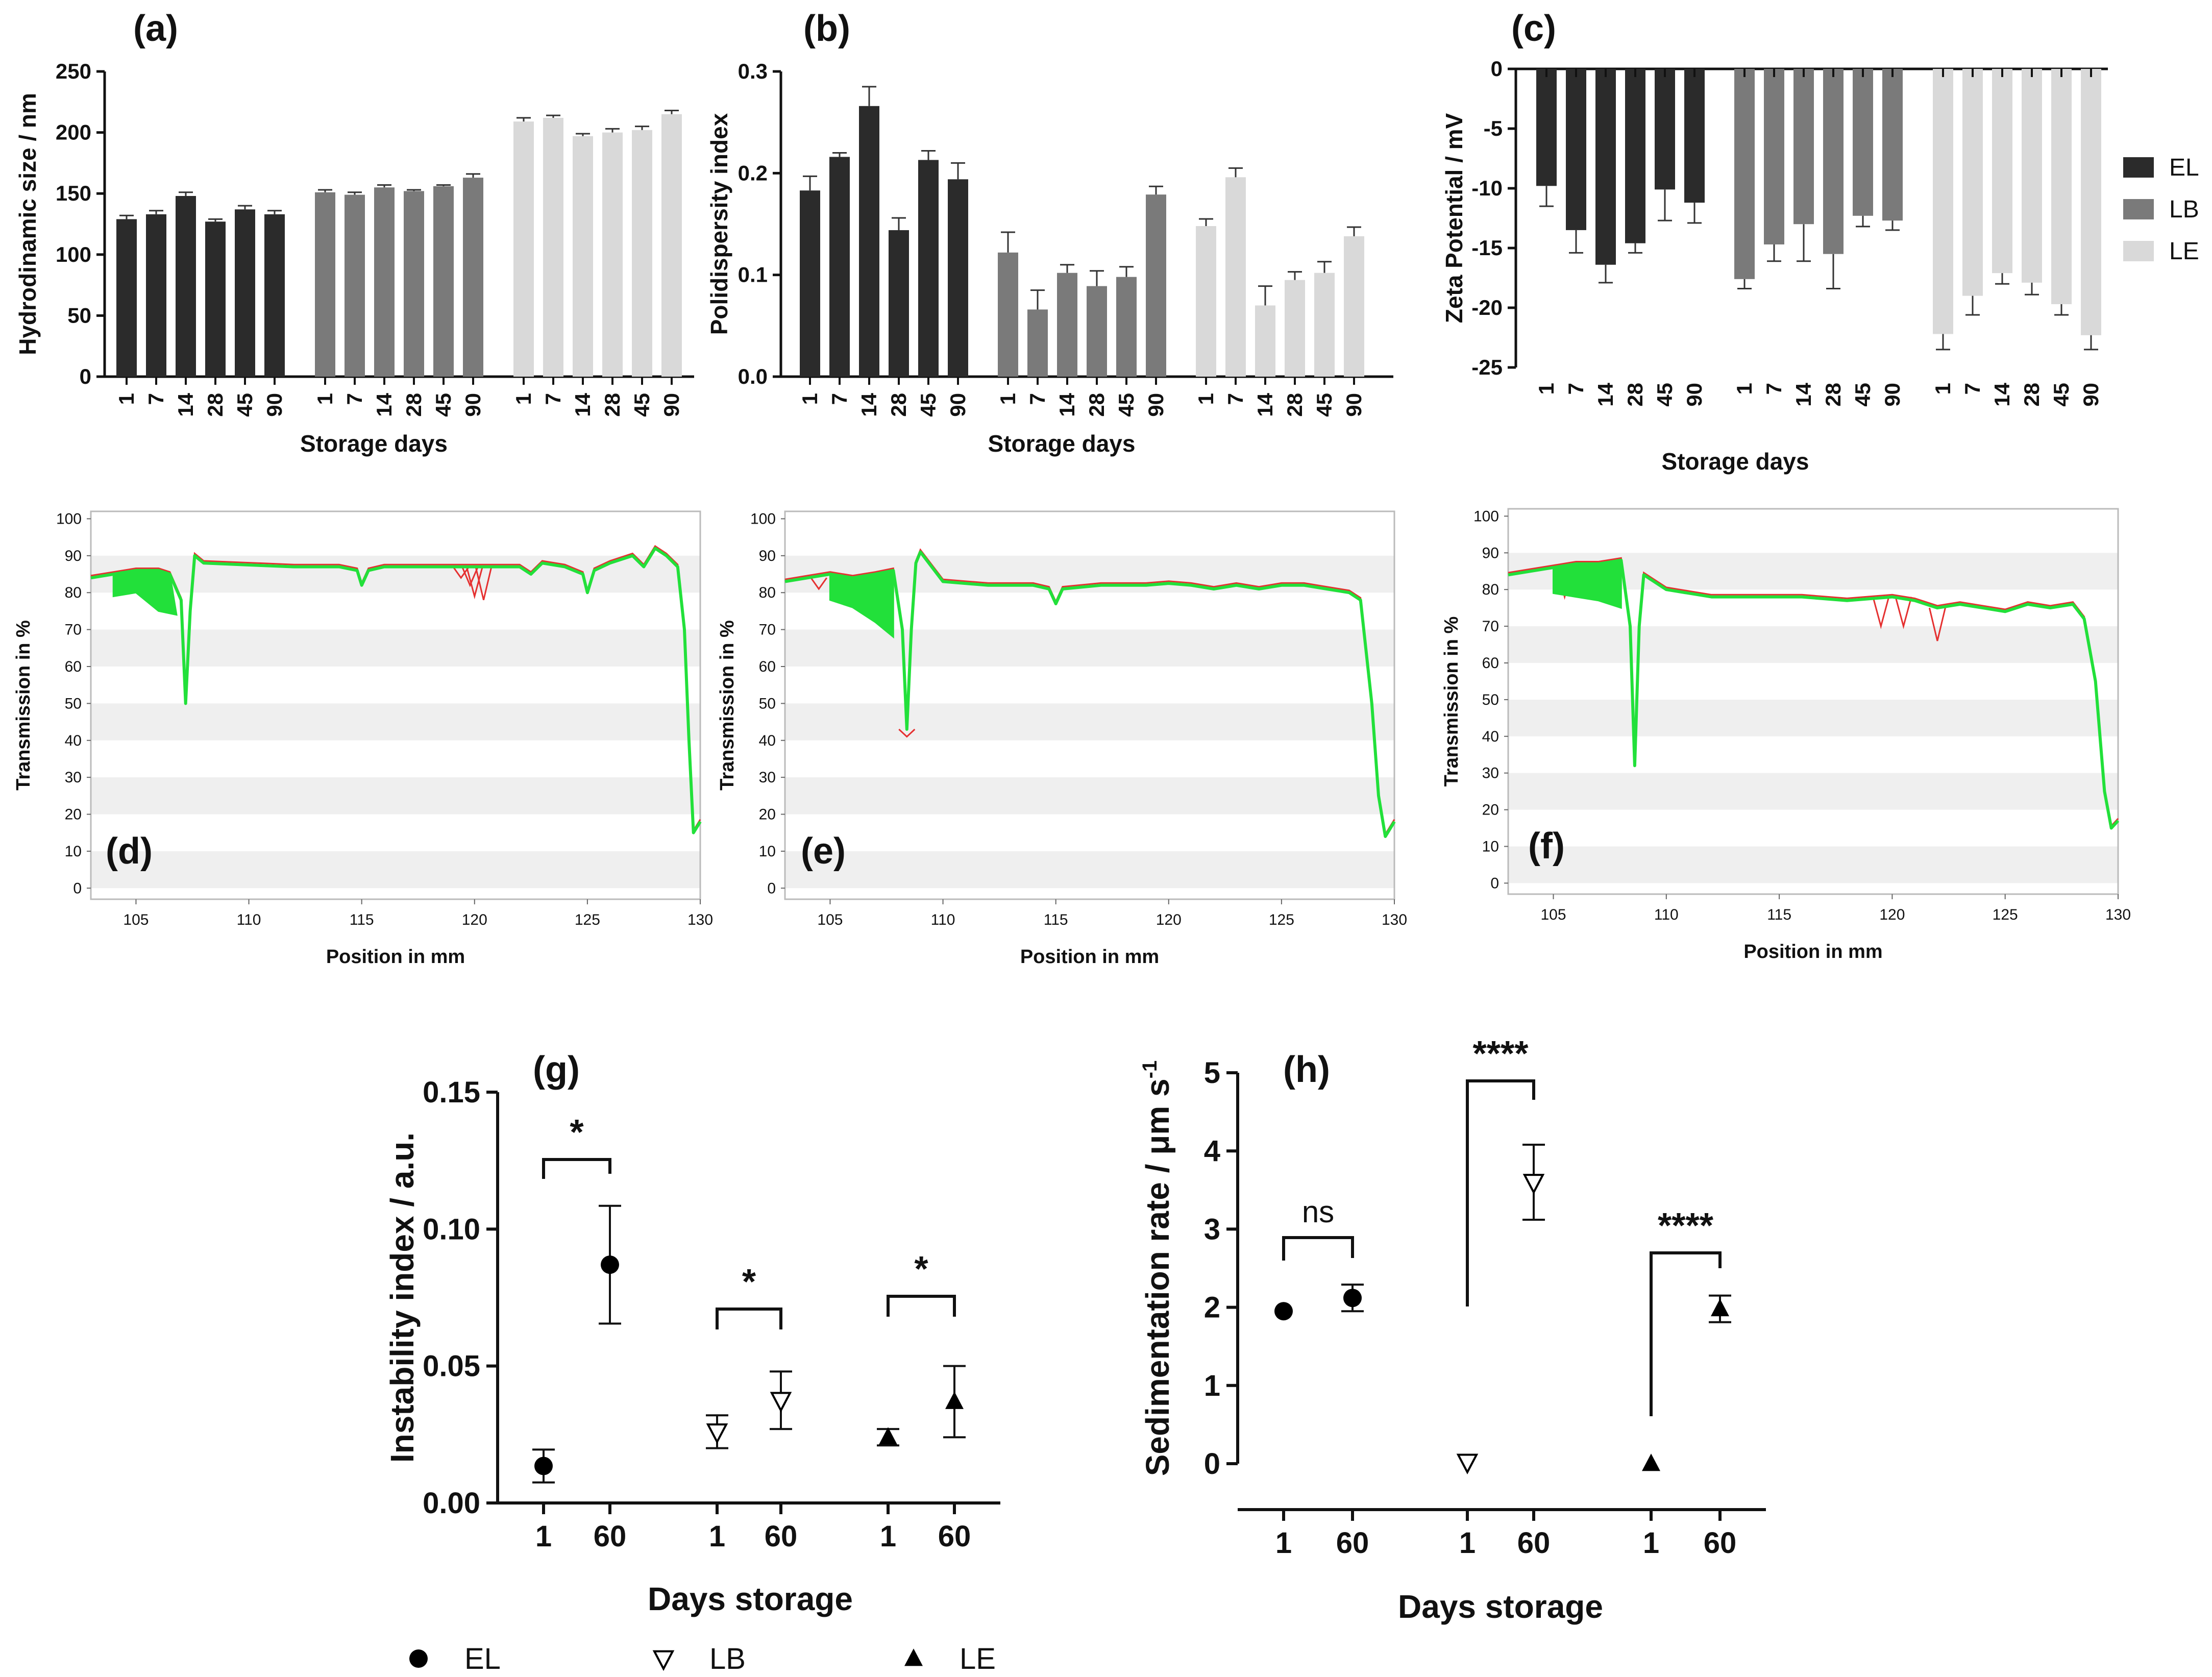 The width and height of the screenshot is (2212, 1677). I want to click on y-tick-label: 1, so click(1212, 1385).